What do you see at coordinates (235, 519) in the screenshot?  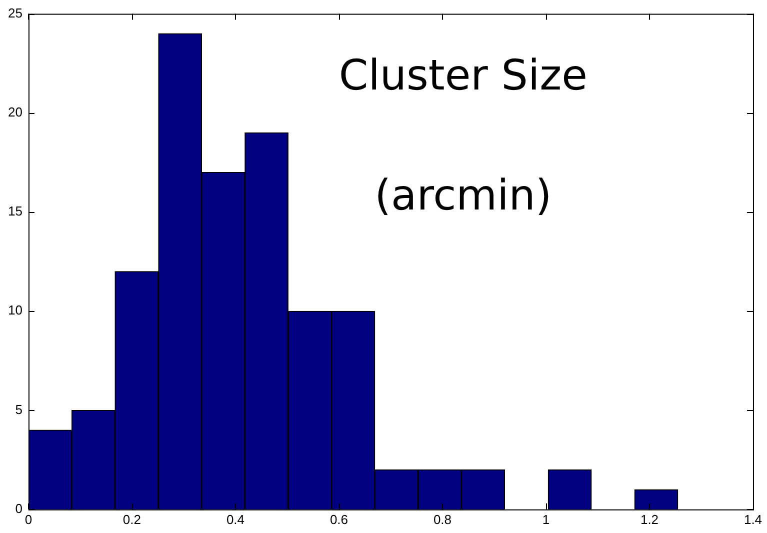 I see `x-tick-label: 0.4` at bounding box center [235, 519].